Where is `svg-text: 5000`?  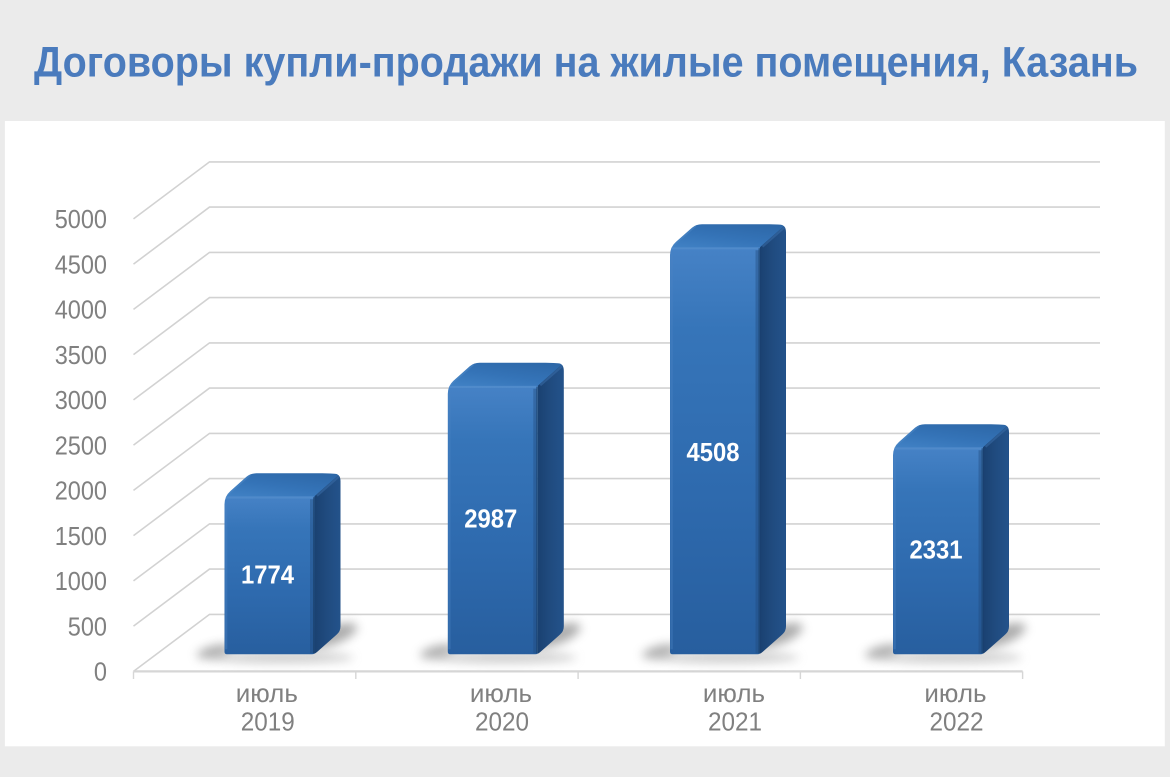 svg-text: 5000 is located at coordinates (81, 219).